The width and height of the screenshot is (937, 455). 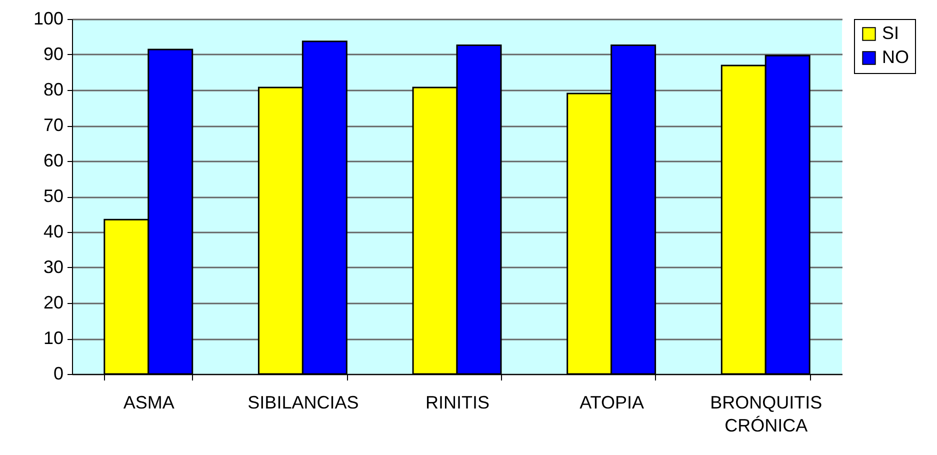 What do you see at coordinates (58, 374) in the screenshot?
I see `y-tick-label: 0` at bounding box center [58, 374].